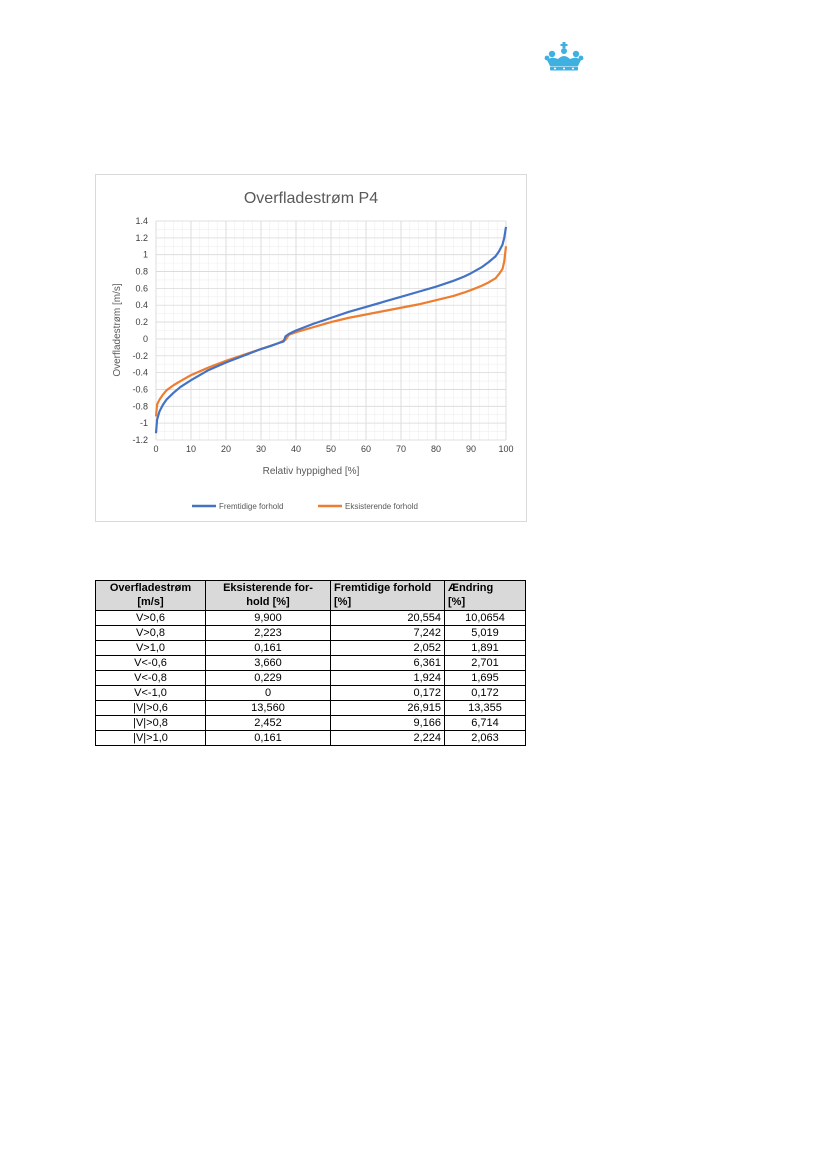 The width and height of the screenshot is (827, 1169). Describe the element at coordinates (150, 633) in the screenshot. I see `table-cell: V>0,8` at that location.